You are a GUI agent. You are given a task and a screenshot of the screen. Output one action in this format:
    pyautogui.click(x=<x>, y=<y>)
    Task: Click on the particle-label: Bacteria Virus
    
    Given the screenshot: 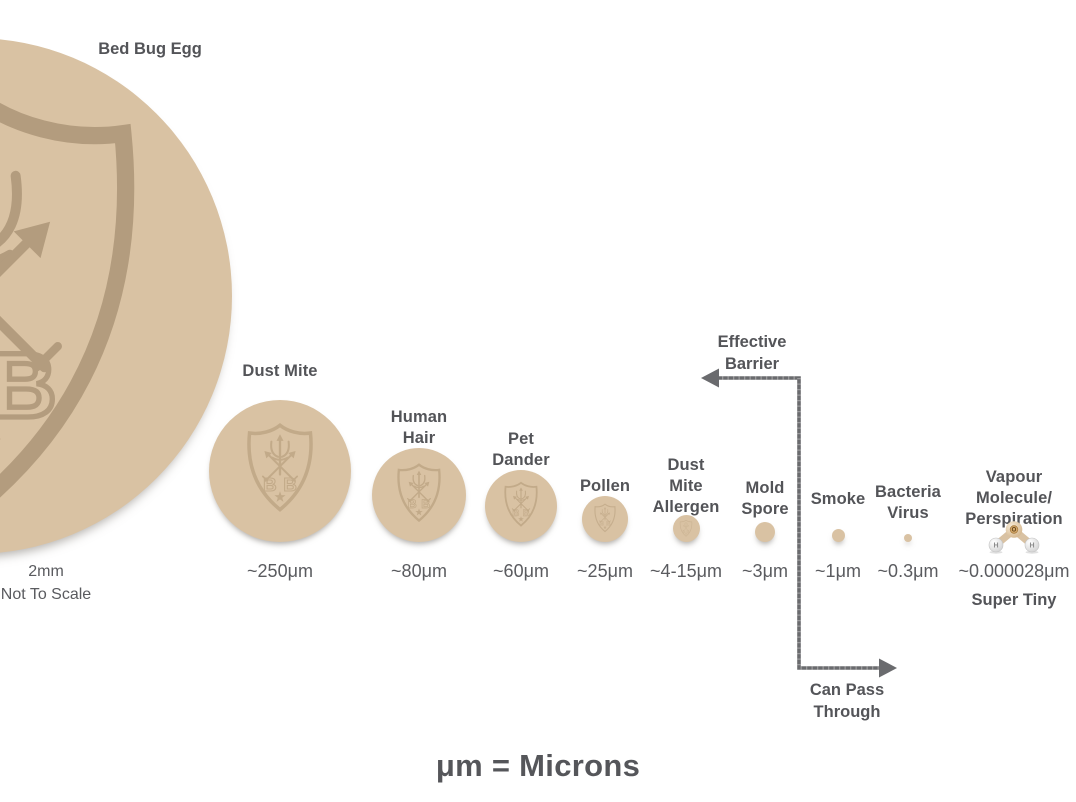 What is the action you would take?
    pyautogui.click(x=908, y=502)
    